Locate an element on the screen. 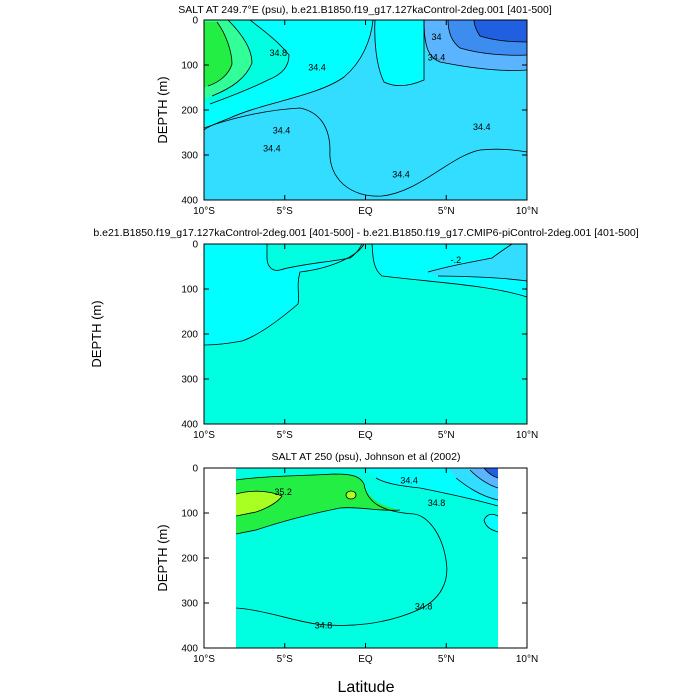 The image size is (700, 700). panel-3-axes: 10°S 5°S EQ 5°N 10°N 0 100 200 300 400 is located at coordinates (359, 565).